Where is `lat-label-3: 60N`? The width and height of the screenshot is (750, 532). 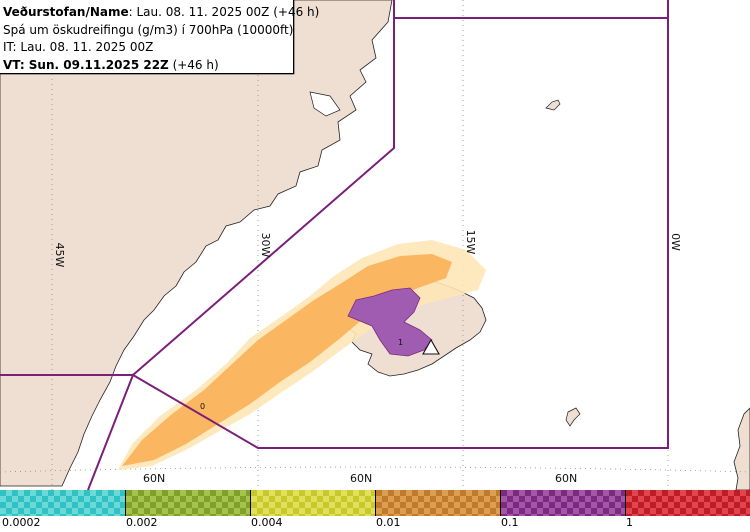
lat-label-3: 60N is located at coordinates (566, 478).